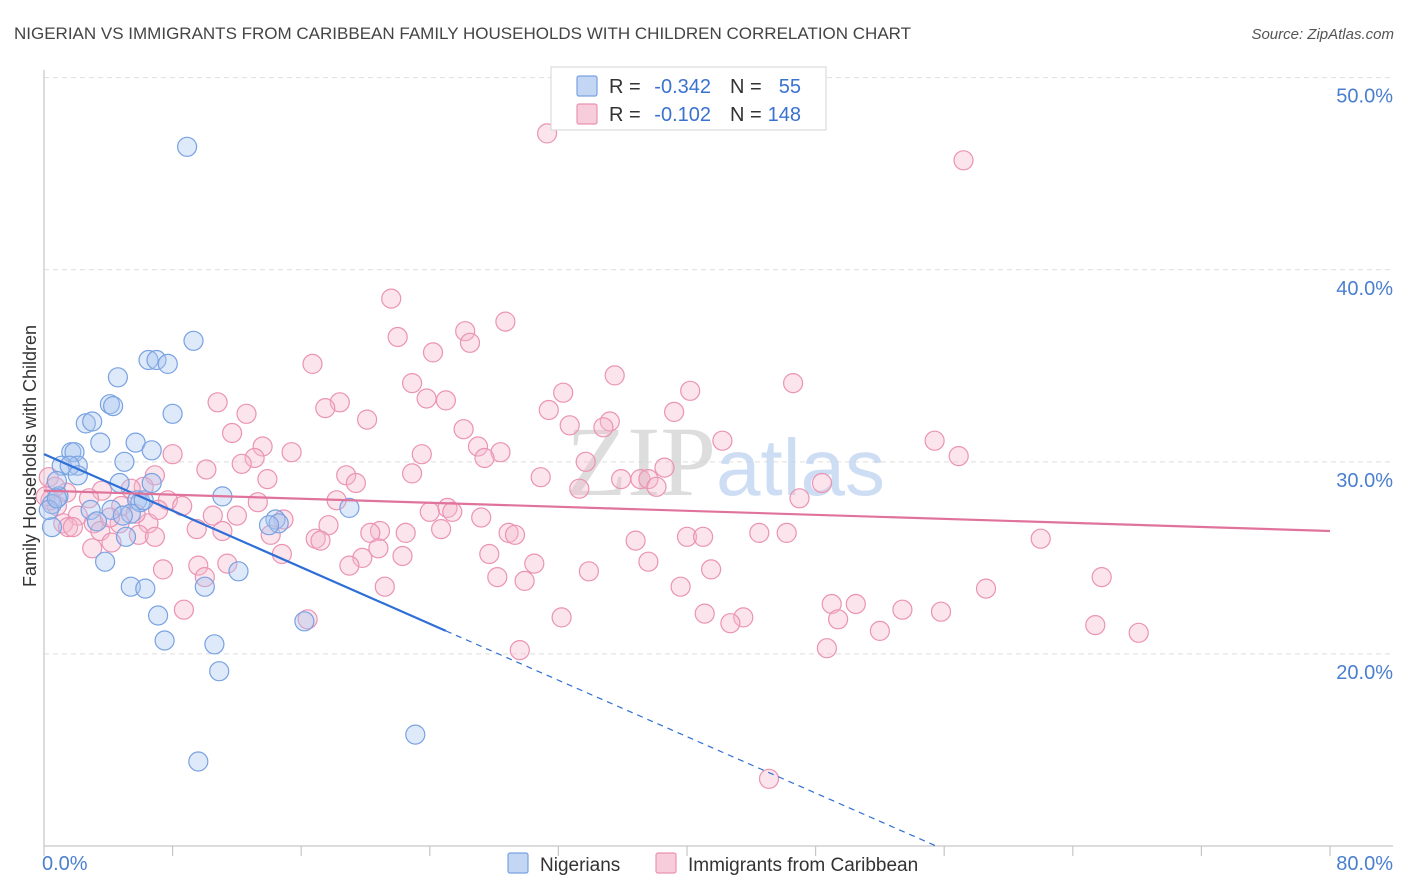 This screenshot has height=892, width=1406. Describe the element at coordinates (1364, 673) in the screenshot. I see `y-tick-label: 20.0%` at that location.